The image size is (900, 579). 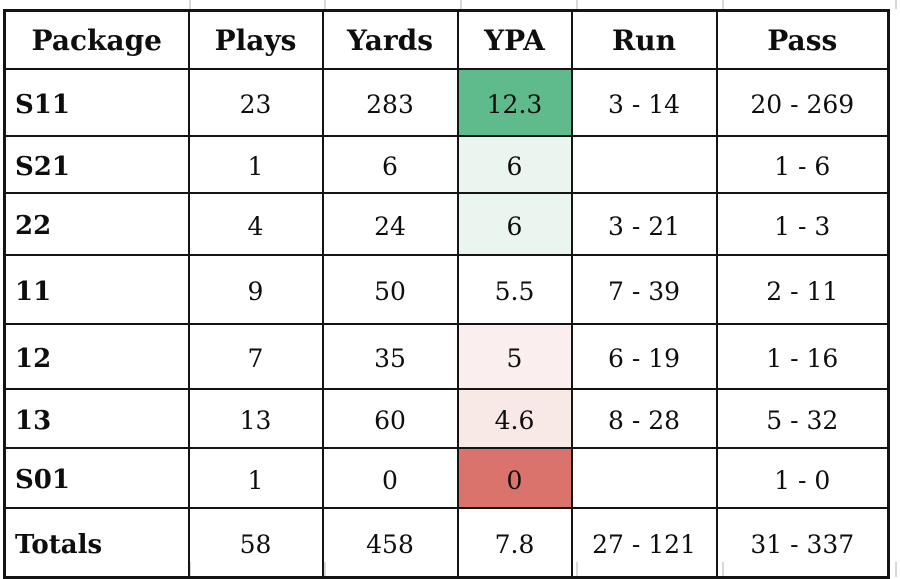 I want to click on plays-cell: 13, so click(x=255, y=418).